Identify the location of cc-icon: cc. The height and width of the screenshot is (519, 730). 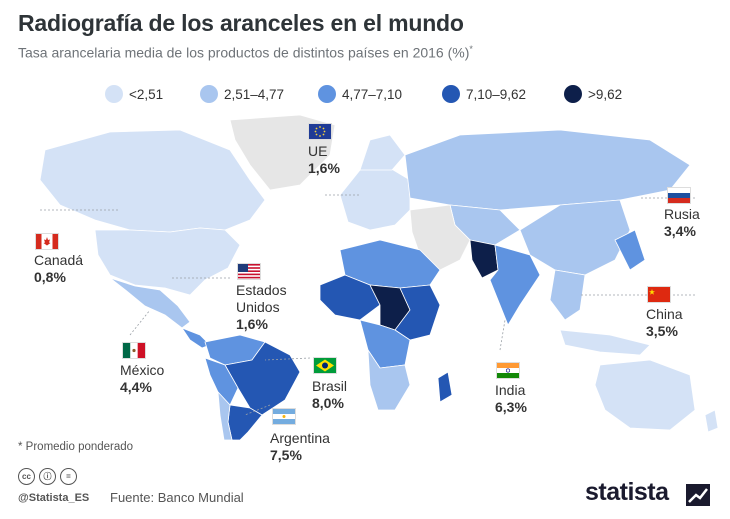
(26, 476).